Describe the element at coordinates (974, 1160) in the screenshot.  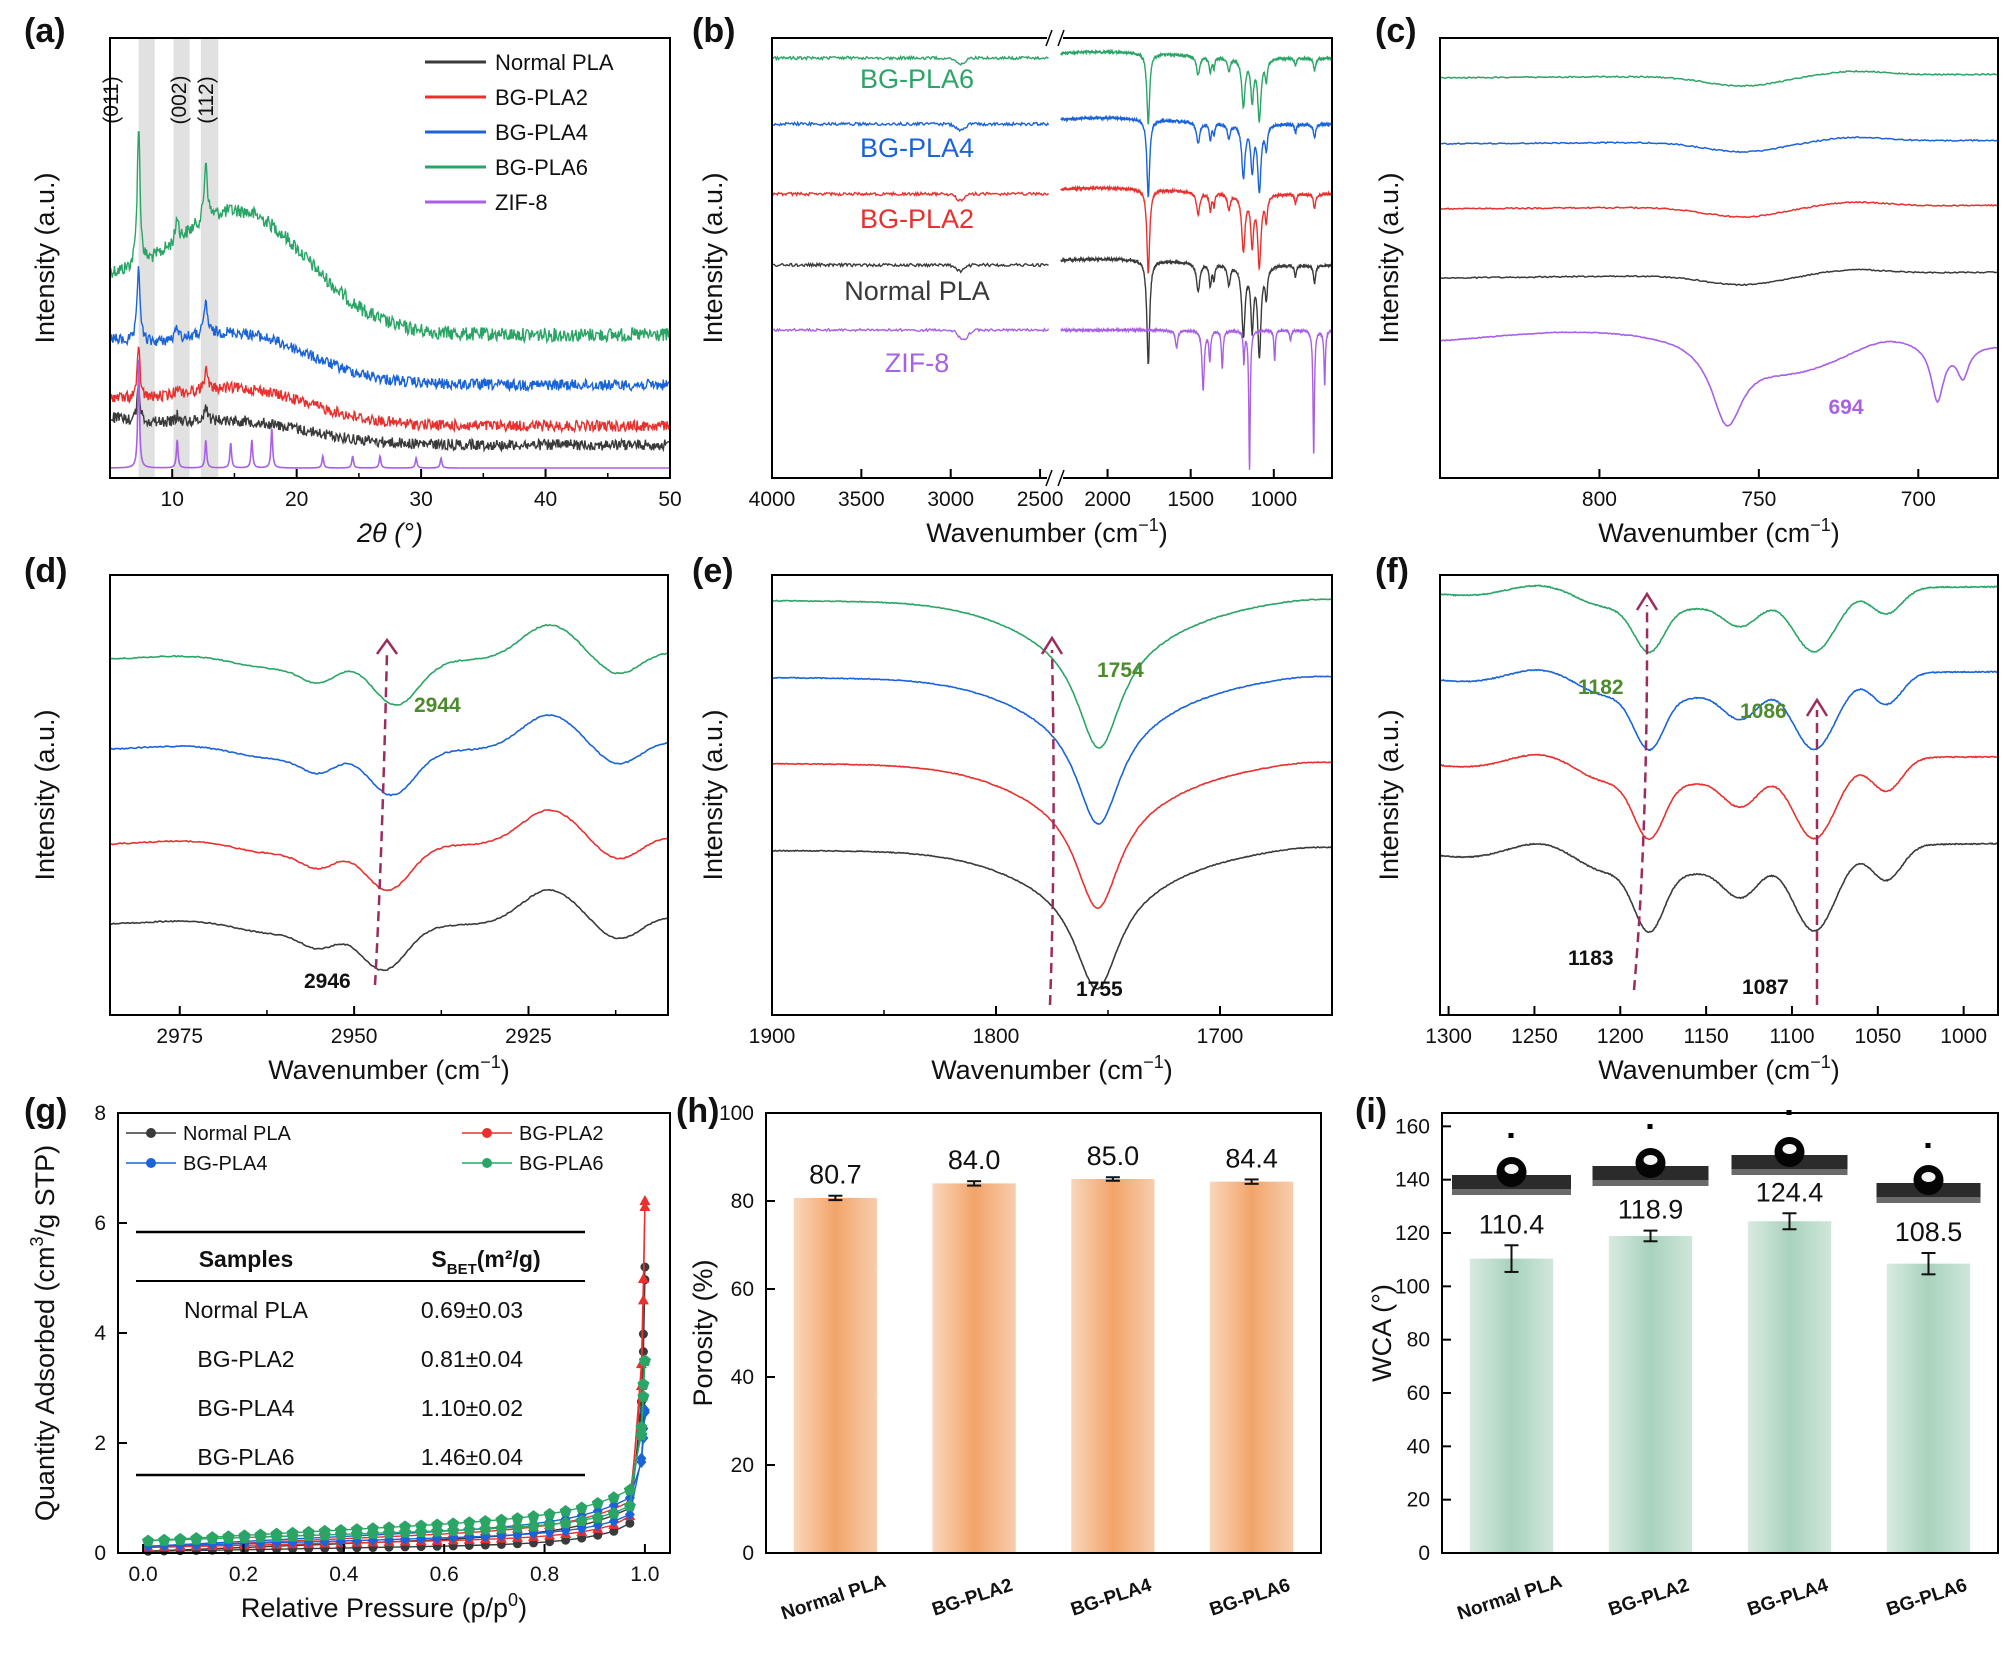
I see `bar-value-label: 84.0` at that location.